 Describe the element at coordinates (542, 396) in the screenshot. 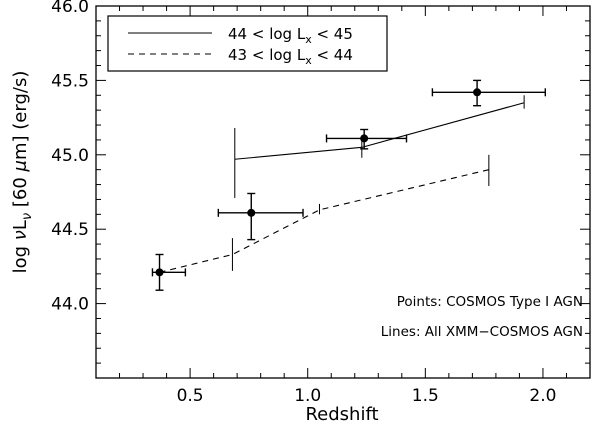

I see `x-tick-label: 2.0` at that location.